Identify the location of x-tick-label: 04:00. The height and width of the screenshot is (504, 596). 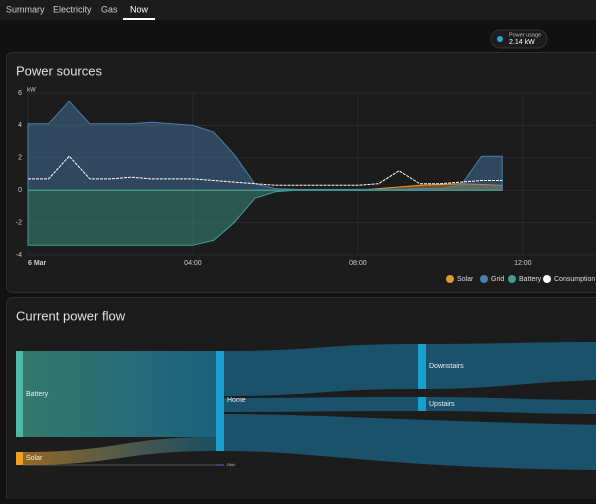
(193, 263).